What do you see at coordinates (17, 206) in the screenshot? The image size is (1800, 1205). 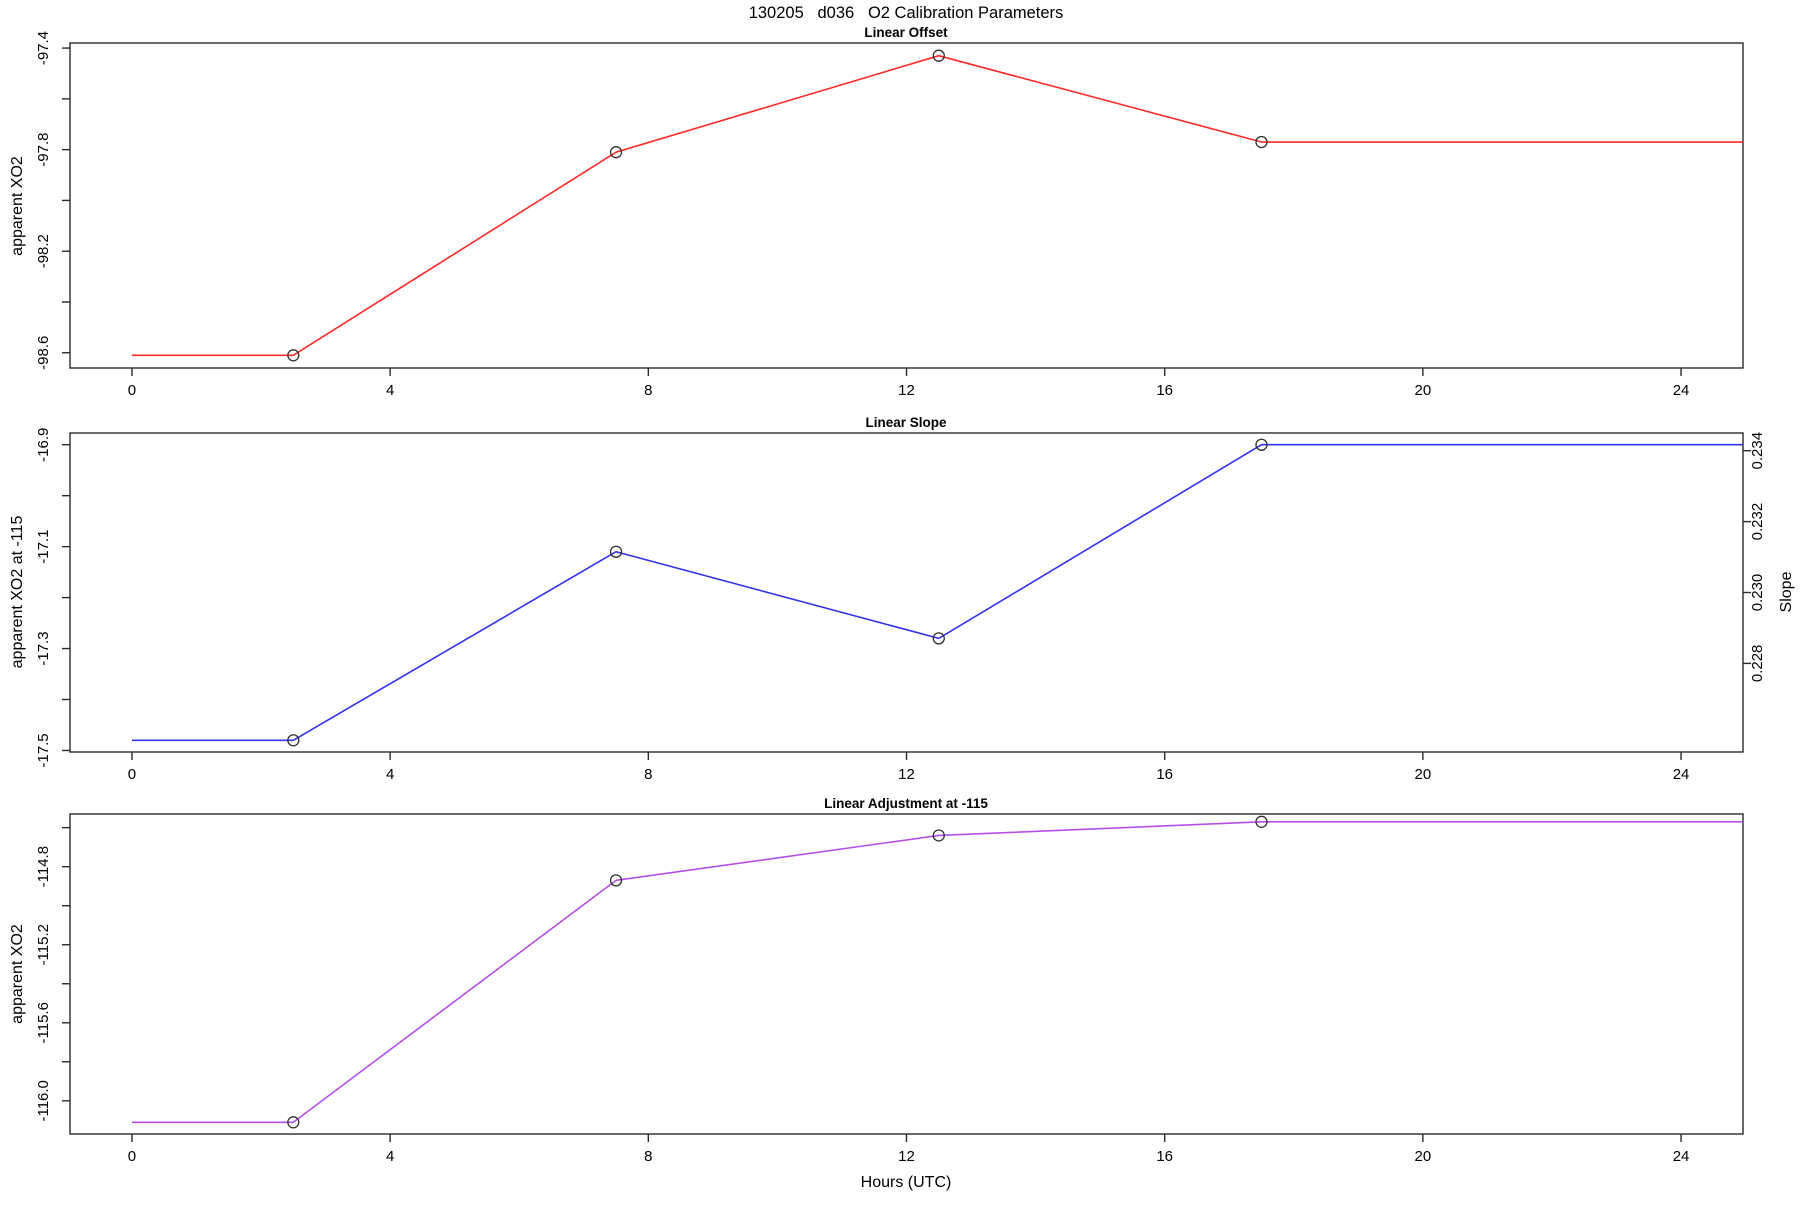 I see `ylabel-panel1: apparent XO2` at bounding box center [17, 206].